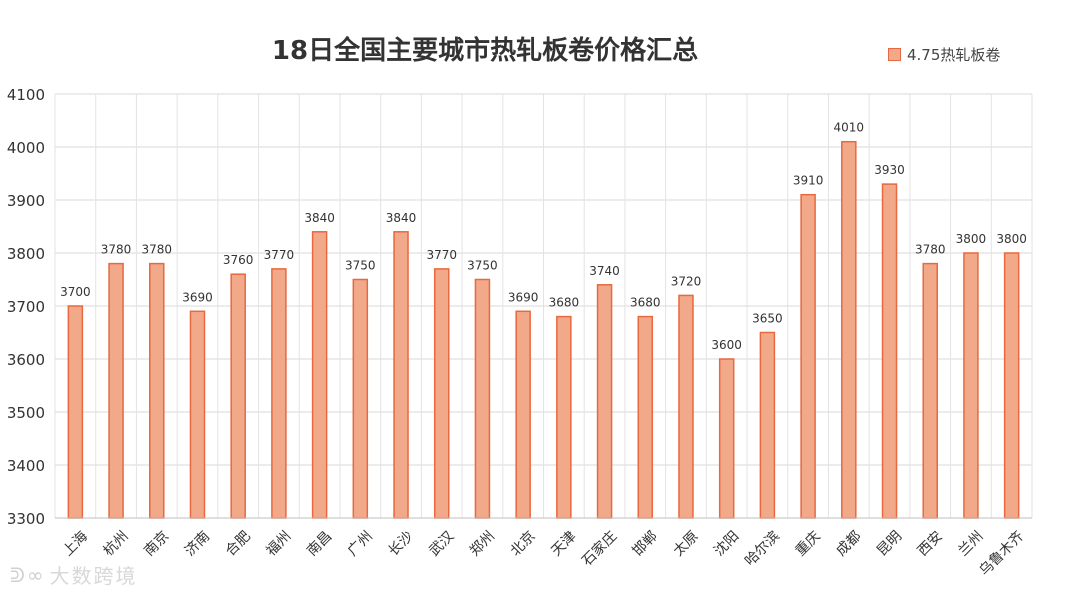 Image resolution: width=1080 pixels, height=594 pixels. What do you see at coordinates (26, 413) in the screenshot?
I see `y-tick-label: 3500` at bounding box center [26, 413].